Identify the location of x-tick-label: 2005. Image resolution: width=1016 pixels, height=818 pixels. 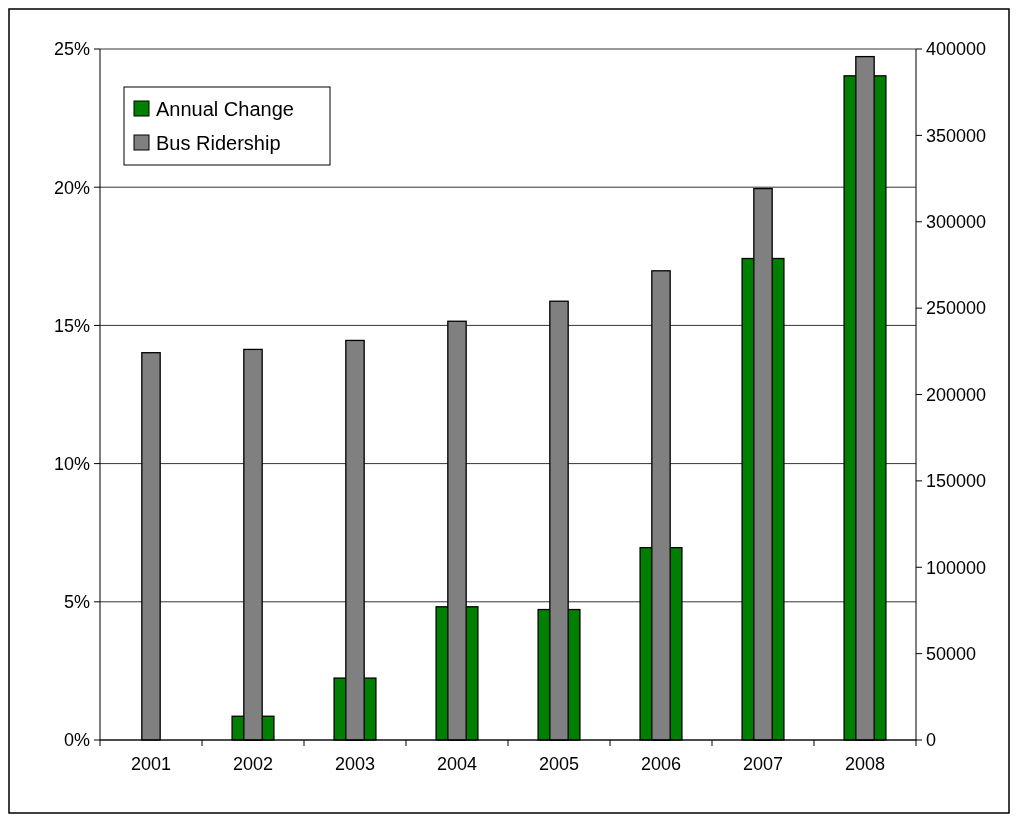
(559, 764).